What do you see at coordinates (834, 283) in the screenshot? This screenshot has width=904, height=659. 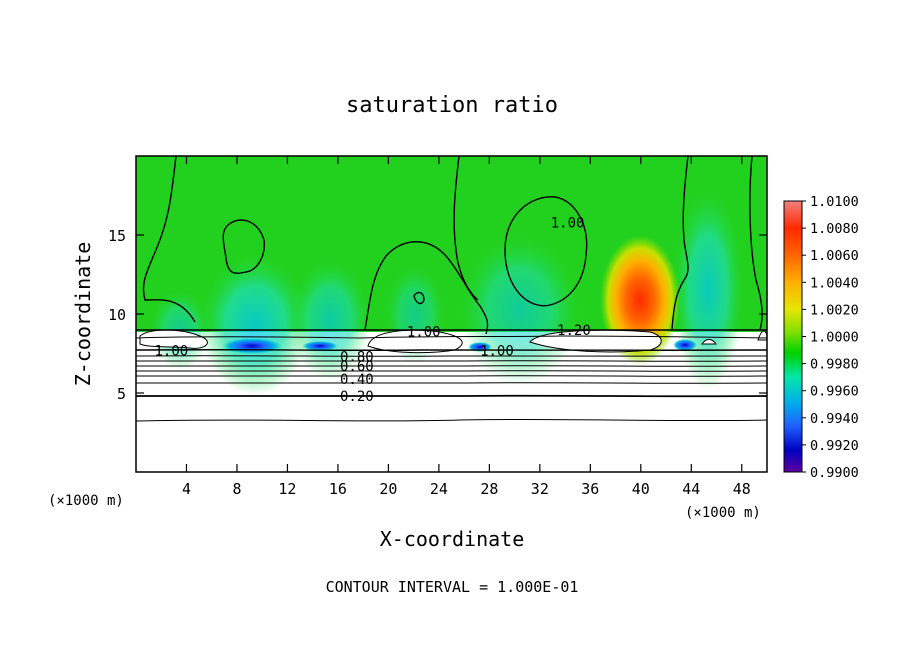 I see `colorbar-level-label: 1.0040` at bounding box center [834, 283].